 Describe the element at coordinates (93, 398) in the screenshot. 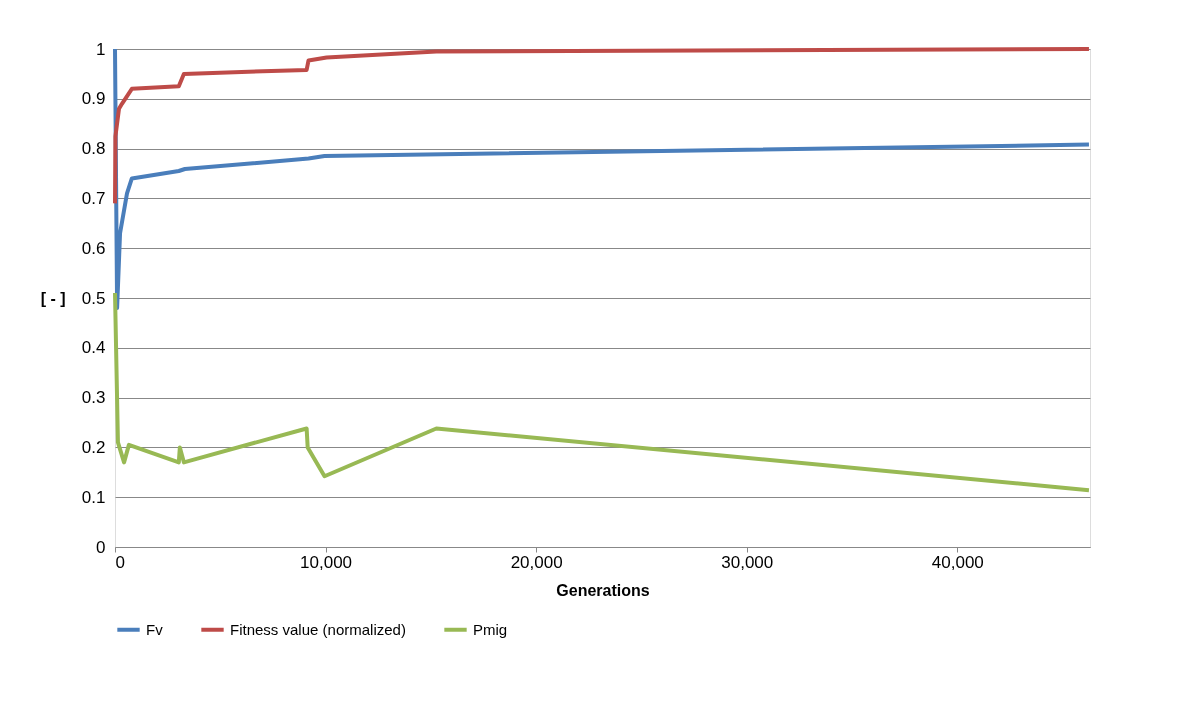

I see `y-tick-label: 0.3` at that location.